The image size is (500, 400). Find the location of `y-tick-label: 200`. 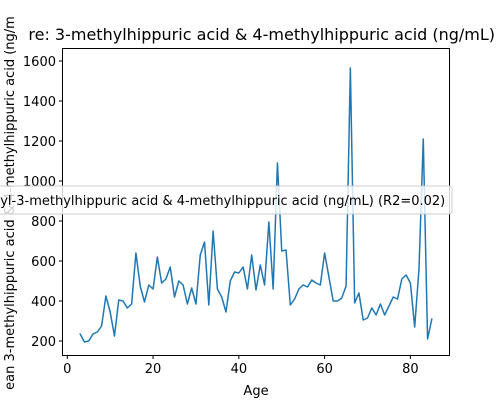

y-tick-label: 200 is located at coordinates (43, 342).